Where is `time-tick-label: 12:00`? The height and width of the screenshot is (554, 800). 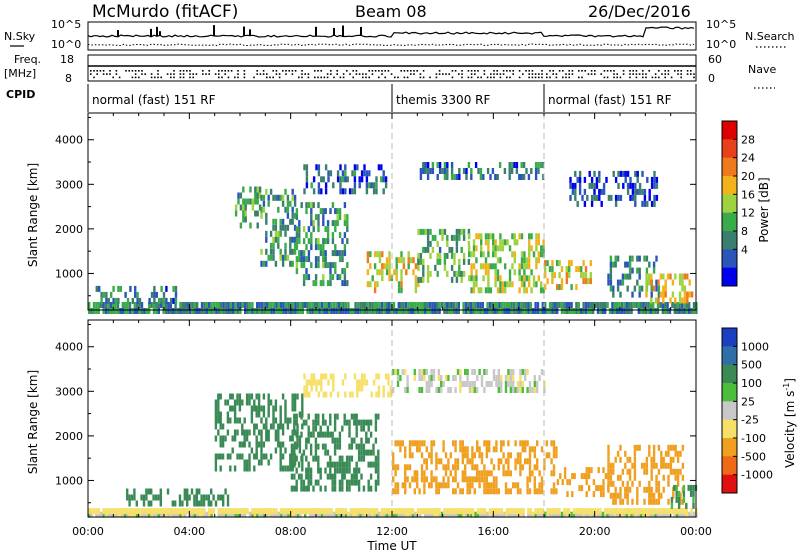 time-tick-label: 12:00 is located at coordinates (392, 531).